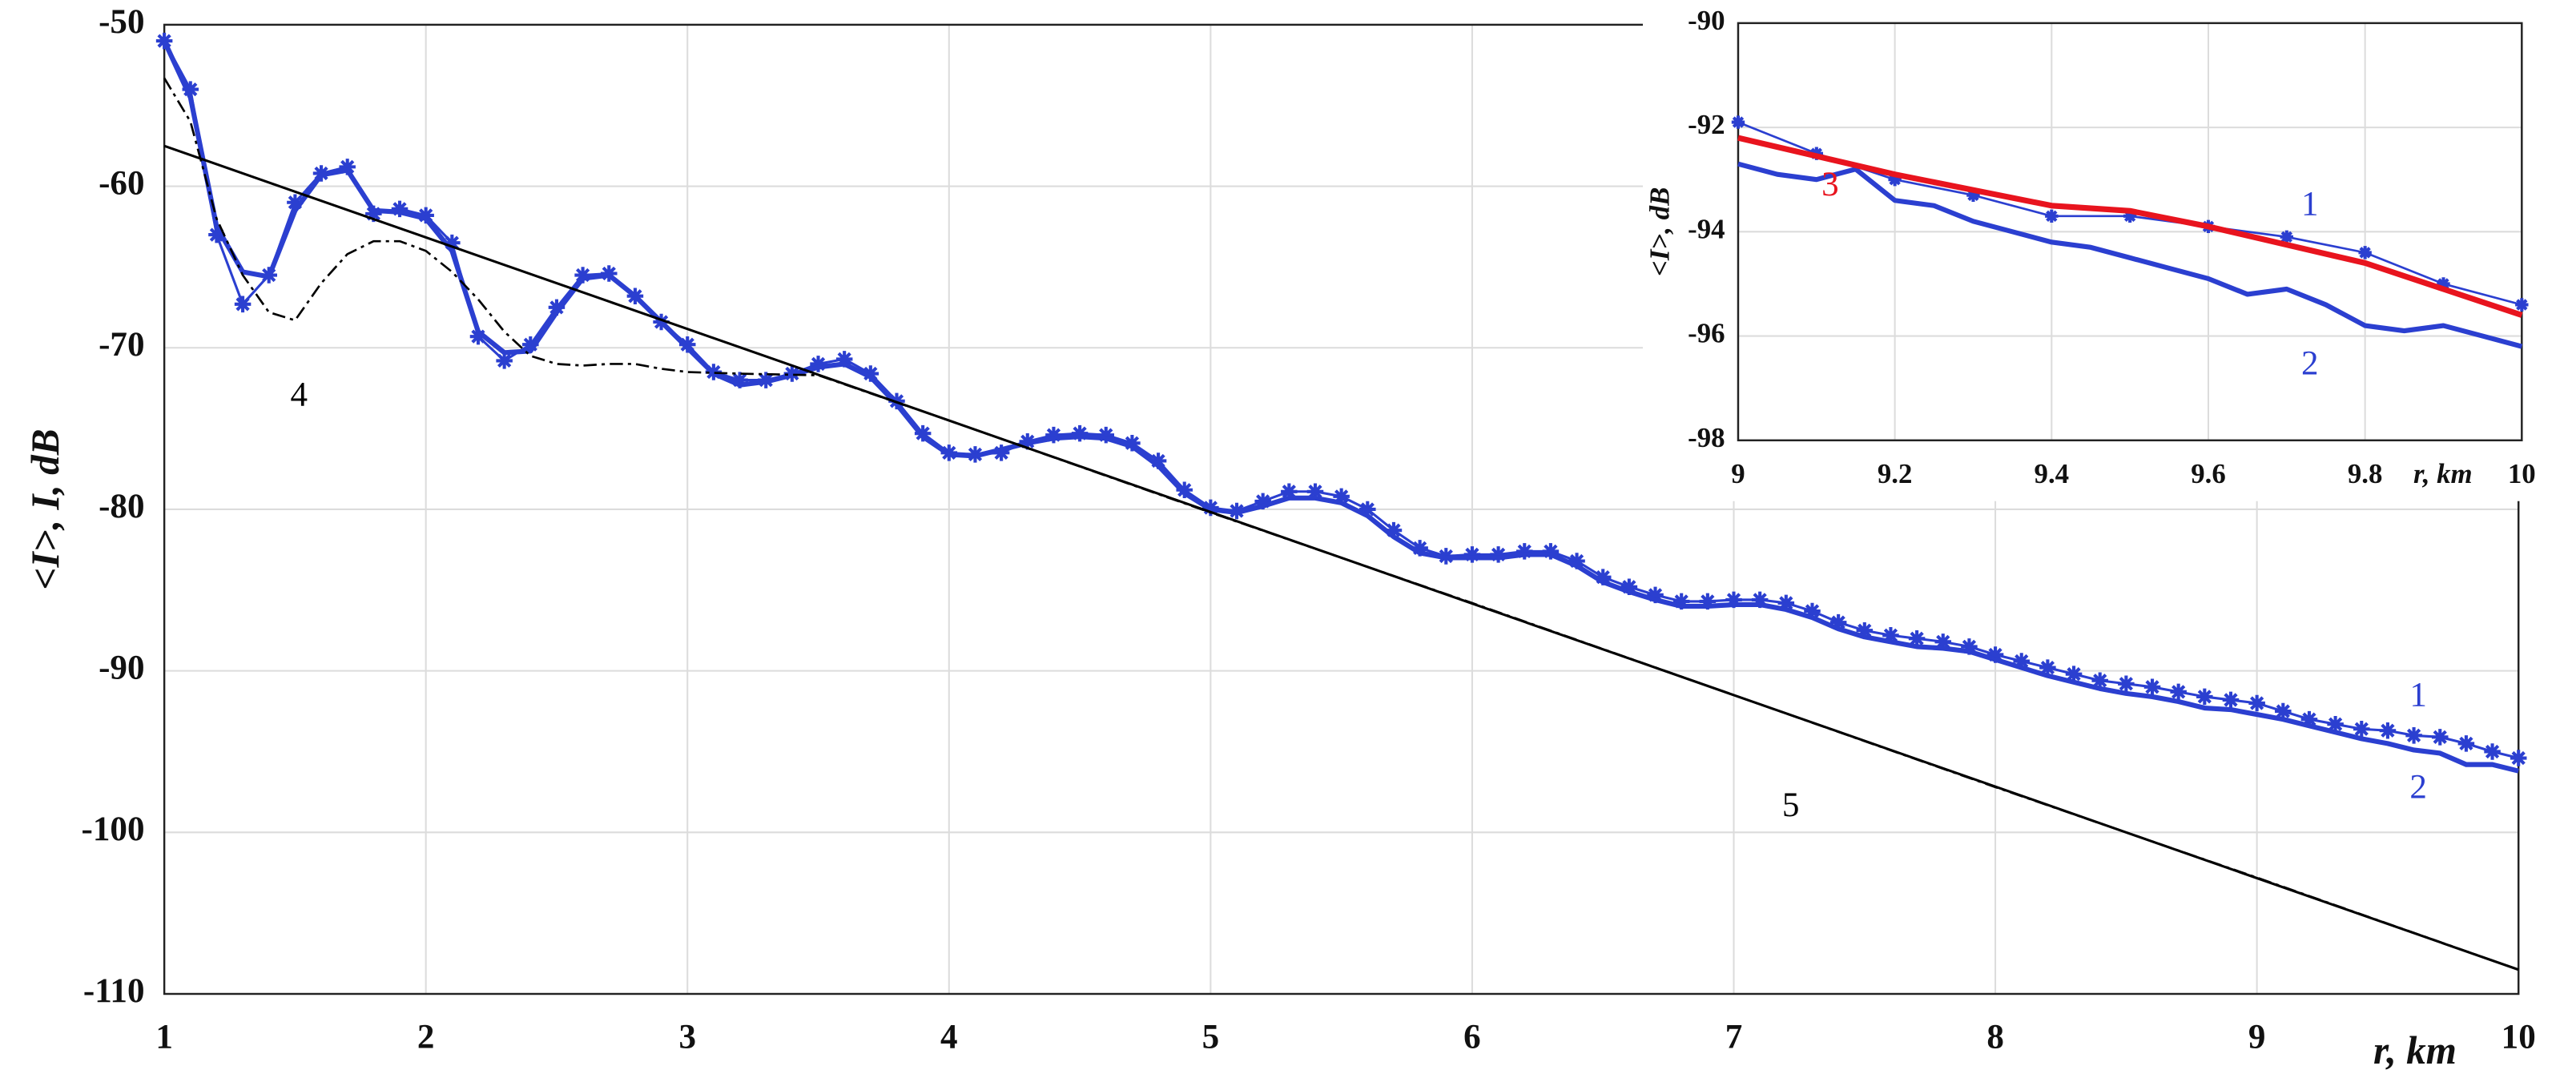 This screenshot has height=1086, width=2576. Describe the element at coordinates (121, 22) in the screenshot. I see `y-tick-label: -50` at that location.